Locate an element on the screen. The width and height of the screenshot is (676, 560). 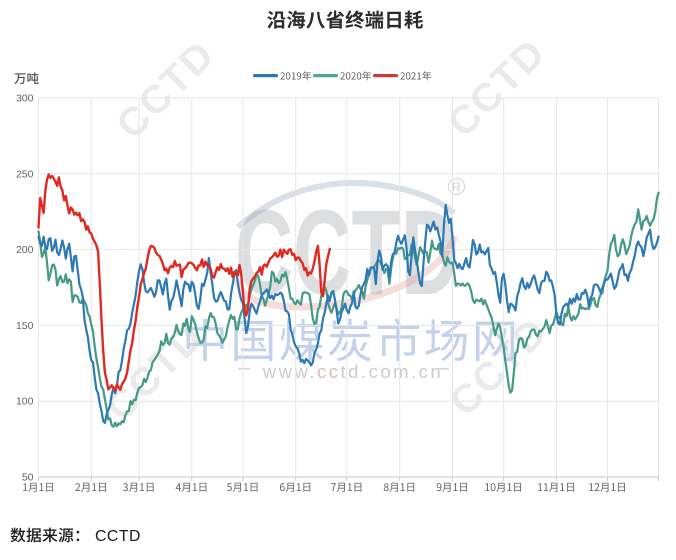
svg-text: 150 is located at coordinates (25, 326).